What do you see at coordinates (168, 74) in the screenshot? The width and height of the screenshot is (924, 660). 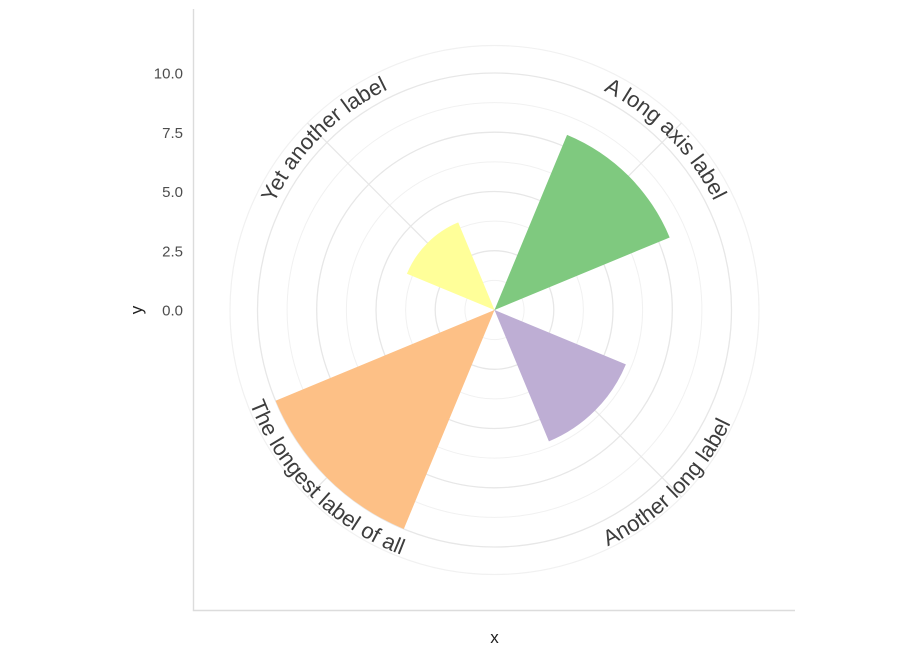 I see `r-axis-tick-label: 10.0` at bounding box center [168, 74].